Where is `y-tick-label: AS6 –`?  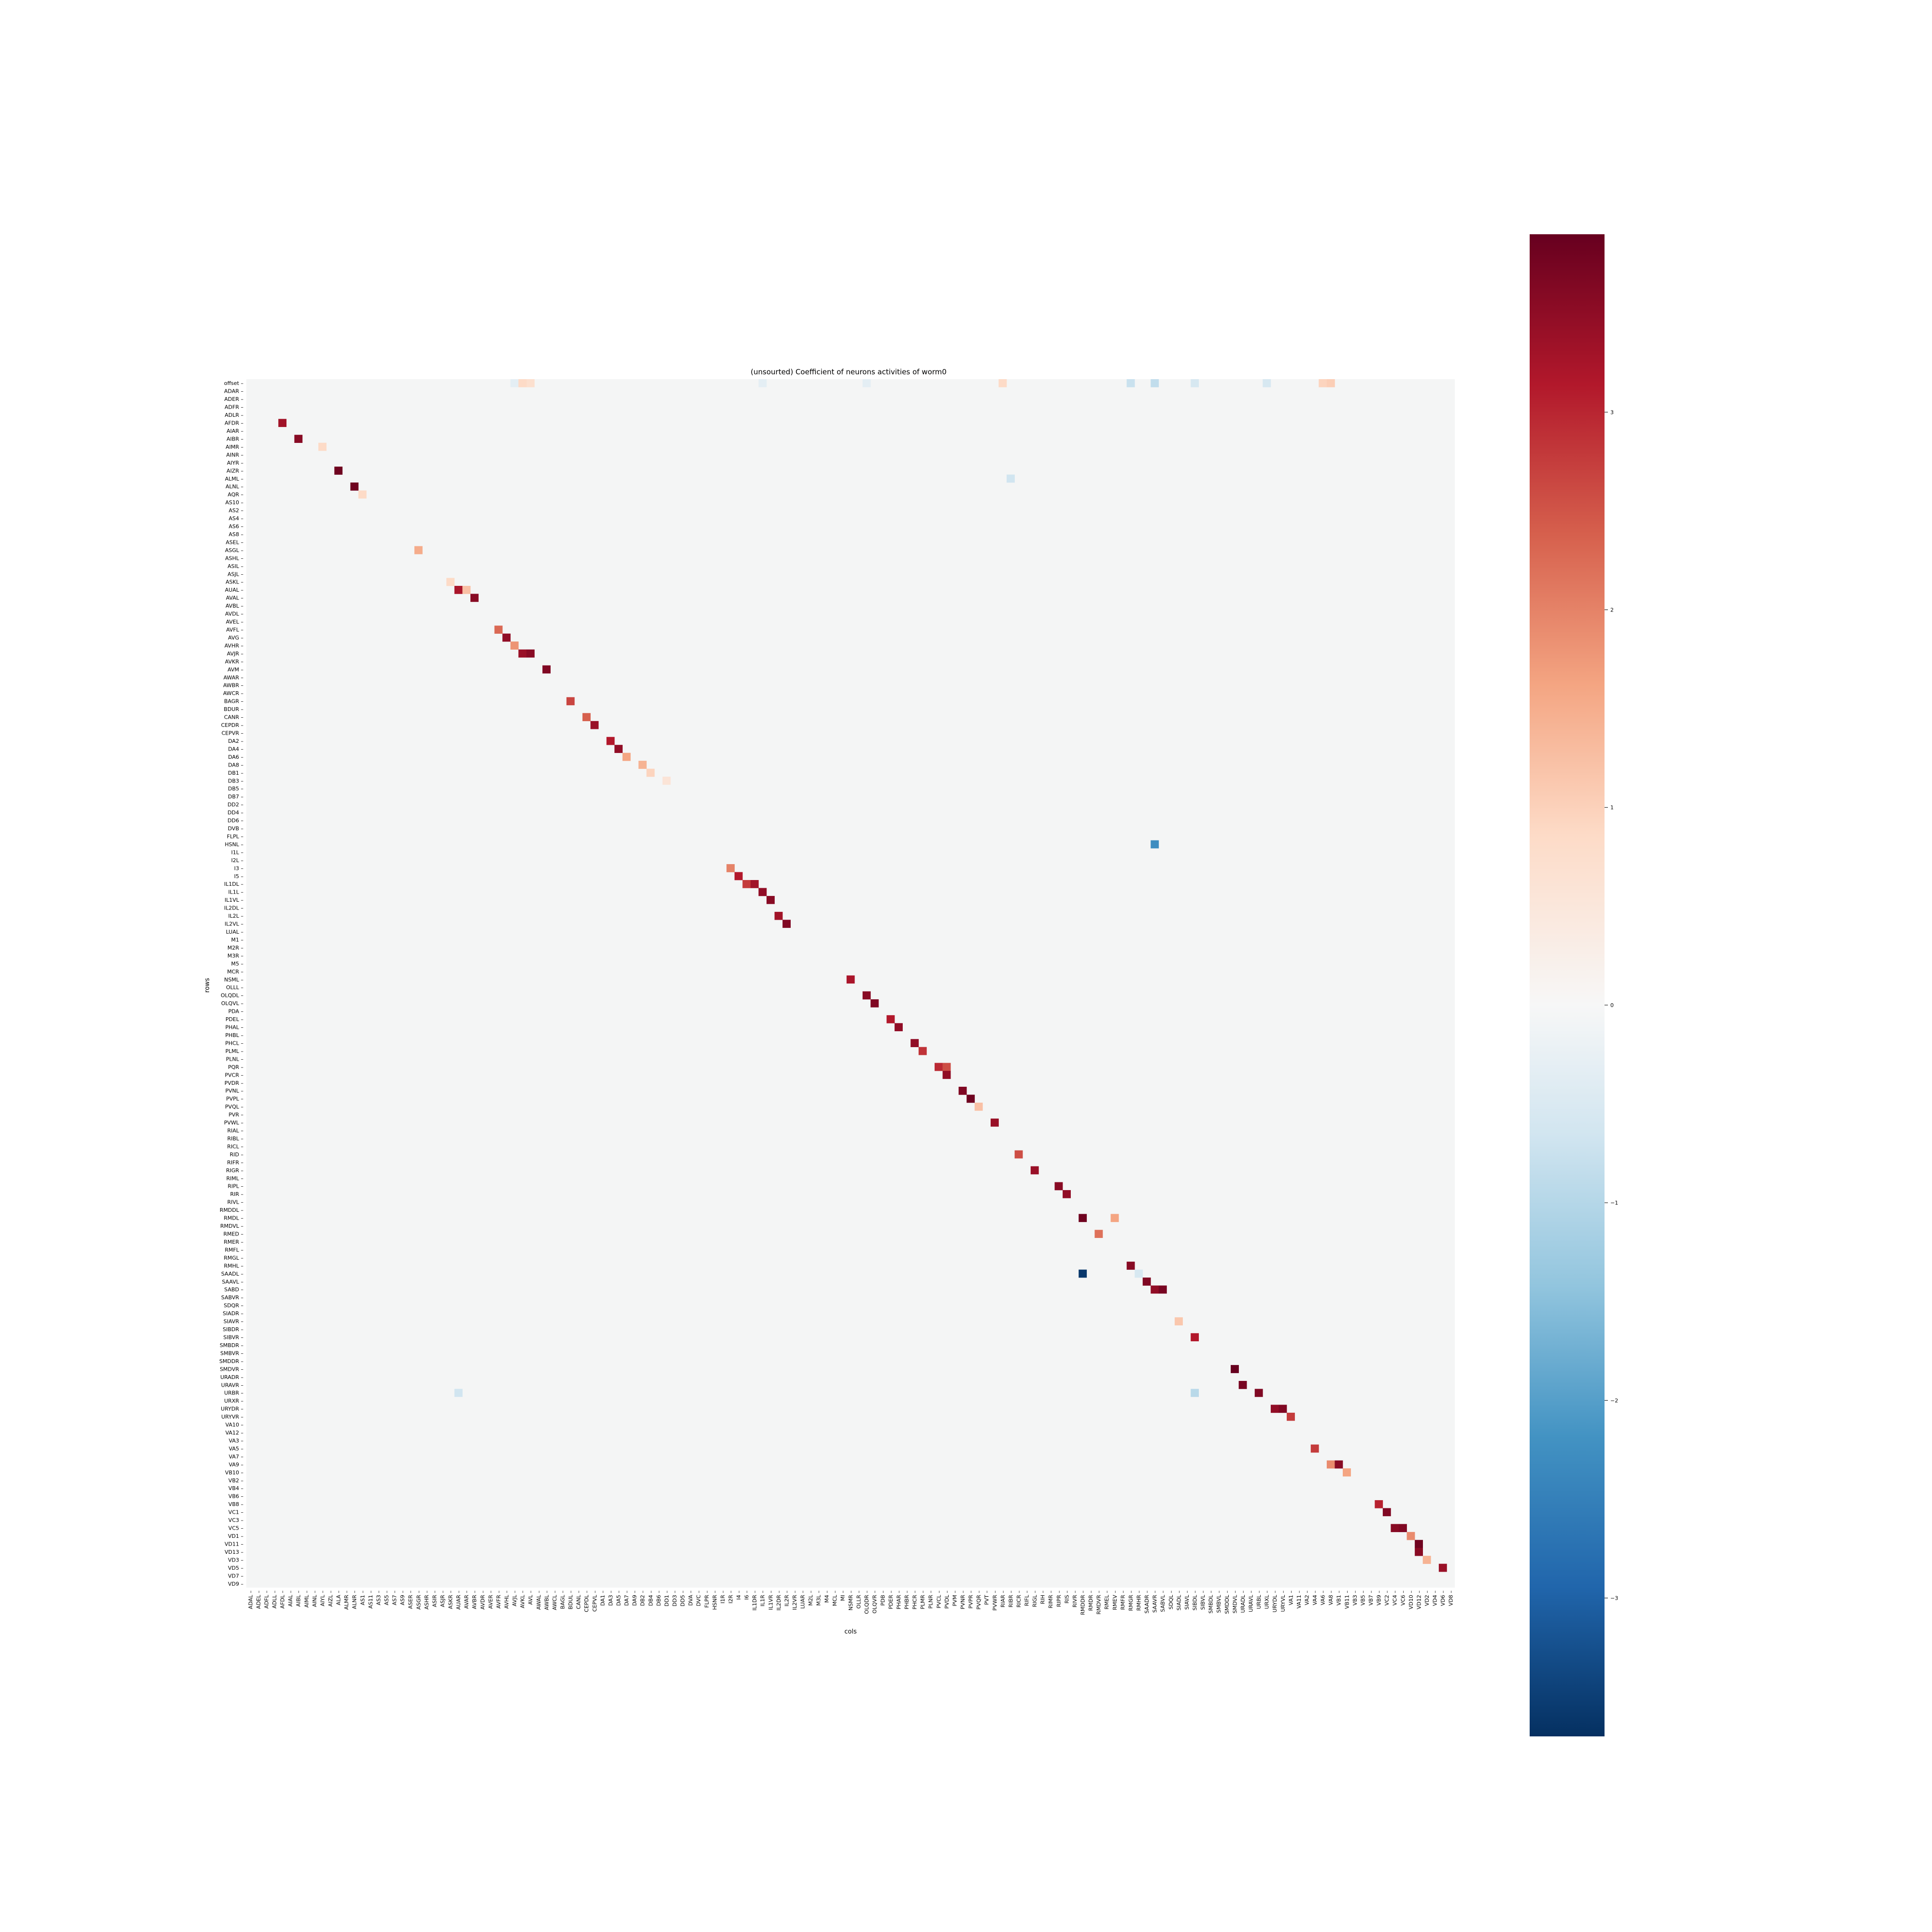 y-tick-label: AS6 – is located at coordinates (235, 527).